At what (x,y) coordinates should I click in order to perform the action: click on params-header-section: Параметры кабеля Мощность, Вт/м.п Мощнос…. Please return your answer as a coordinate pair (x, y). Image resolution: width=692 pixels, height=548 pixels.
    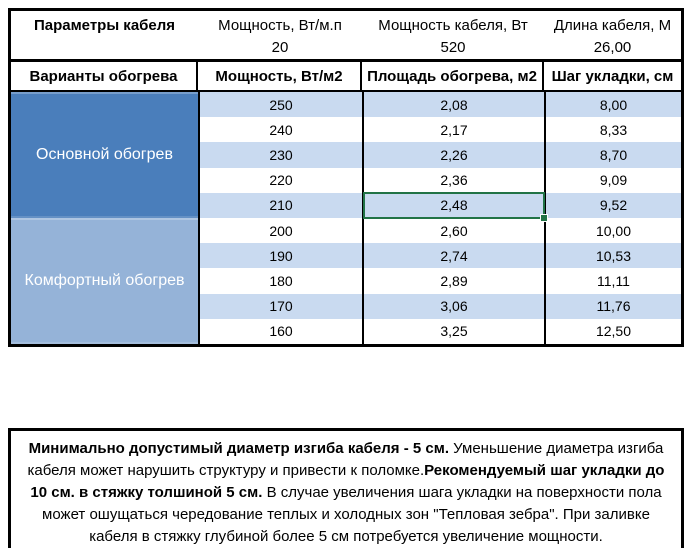
    Looking at the image, I should click on (346, 36).